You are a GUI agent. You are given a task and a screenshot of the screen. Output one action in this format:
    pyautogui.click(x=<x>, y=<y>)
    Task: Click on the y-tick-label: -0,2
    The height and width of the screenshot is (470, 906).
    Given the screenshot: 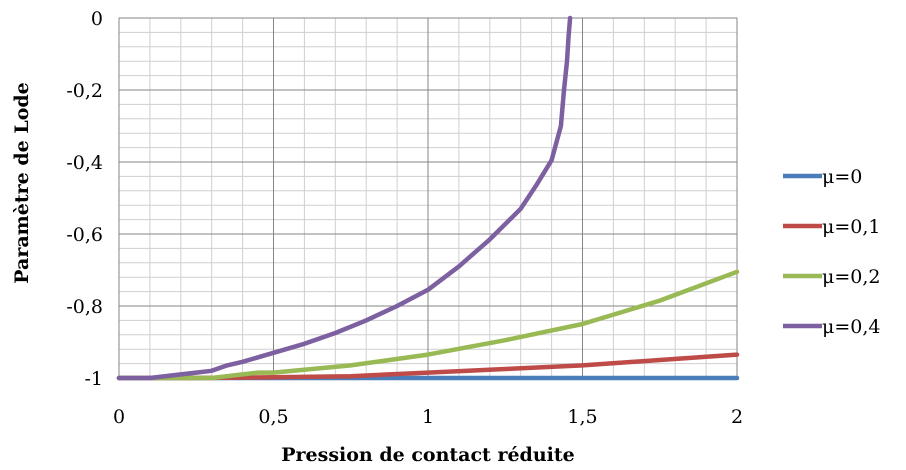 What is the action you would take?
    pyautogui.click(x=84, y=91)
    